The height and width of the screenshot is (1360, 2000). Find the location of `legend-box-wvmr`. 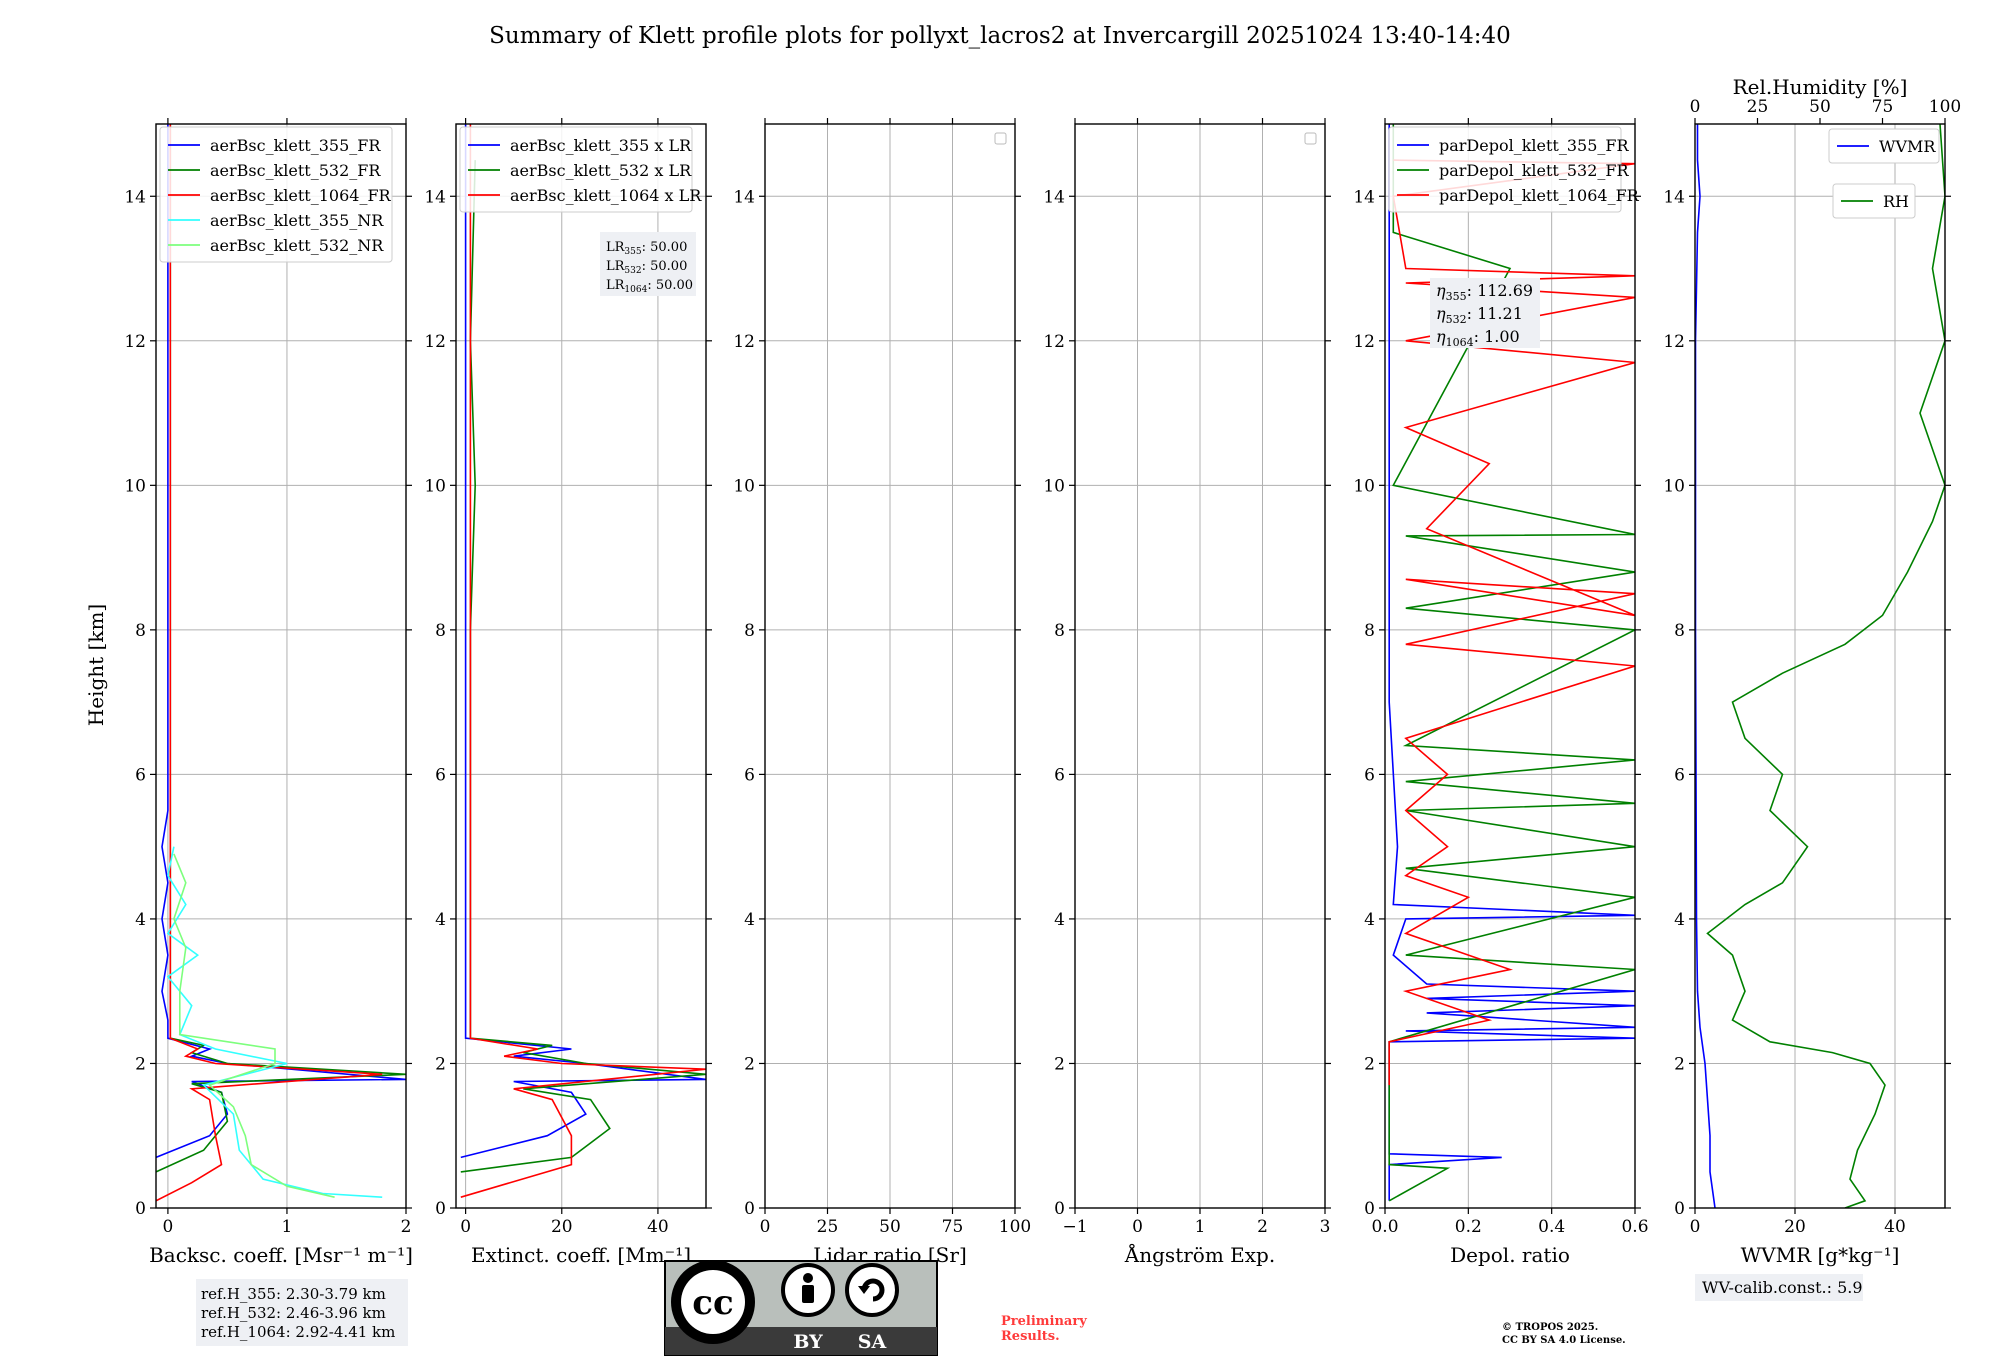

legend-box-wvmr is located at coordinates (1884, 146).